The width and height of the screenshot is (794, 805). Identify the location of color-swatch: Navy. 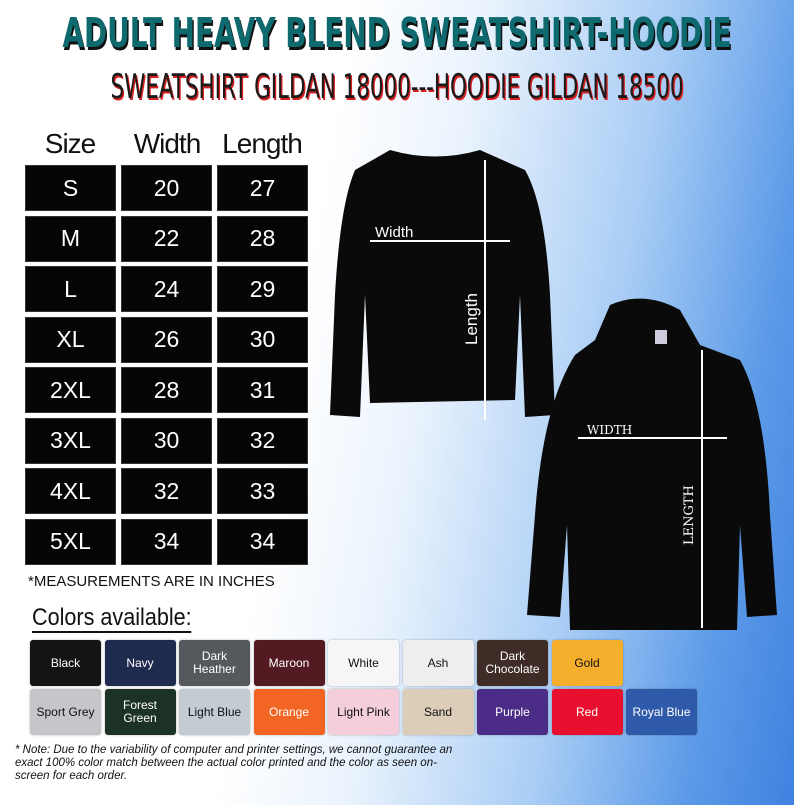
(140, 663).